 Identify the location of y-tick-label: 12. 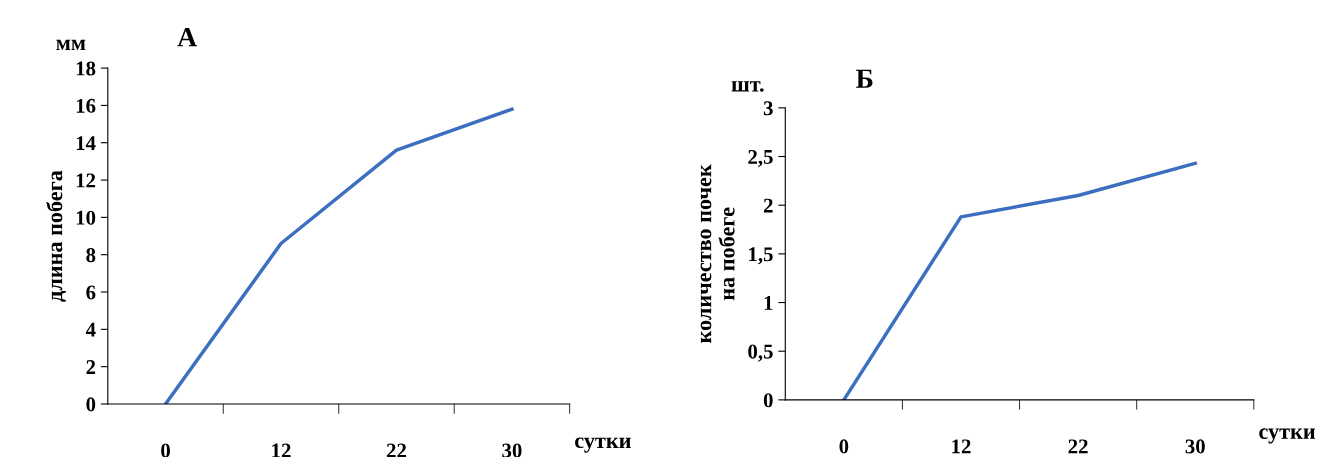
(86, 180).